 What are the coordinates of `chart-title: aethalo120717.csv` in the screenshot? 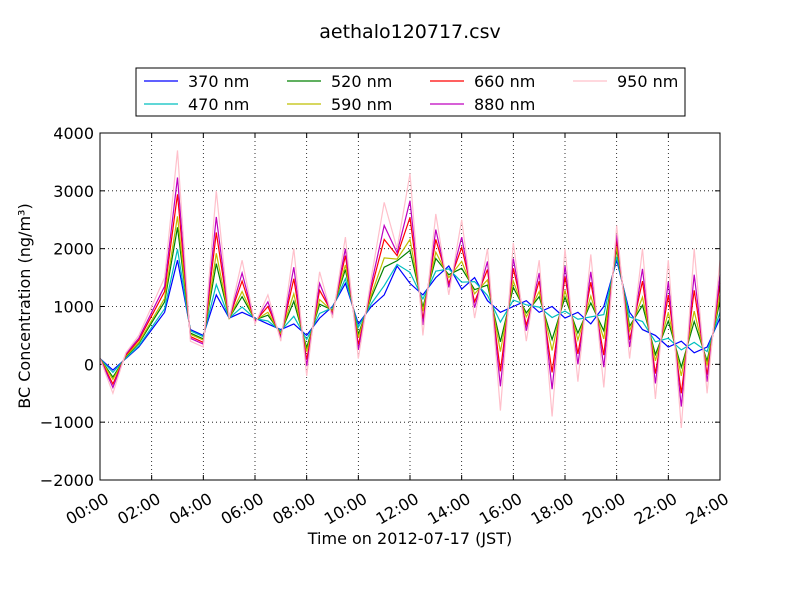 It's located at (410, 32).